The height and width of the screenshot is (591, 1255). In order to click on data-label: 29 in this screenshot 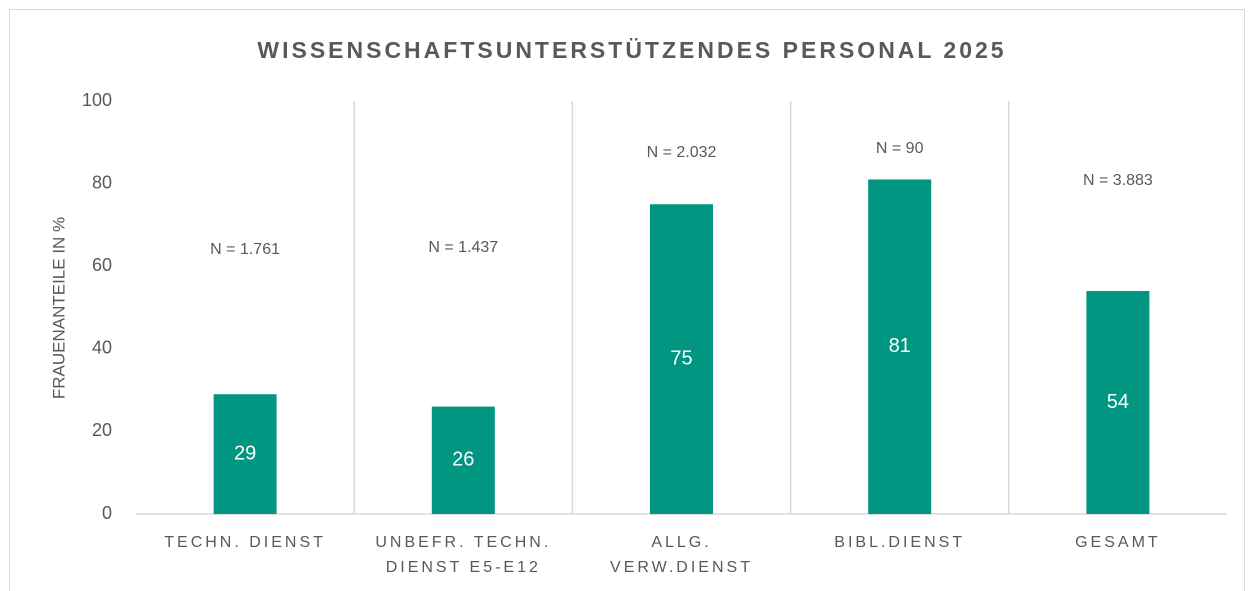, I will do `click(245, 453)`.